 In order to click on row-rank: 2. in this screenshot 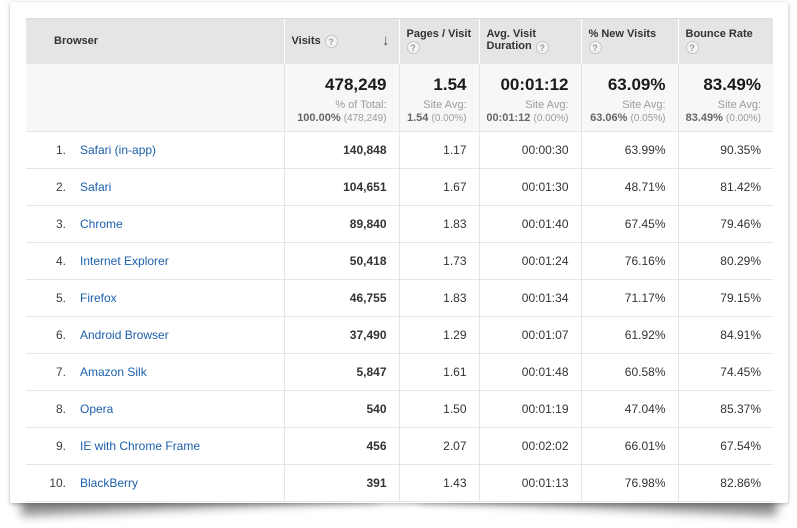, I will do `click(60, 187)`.